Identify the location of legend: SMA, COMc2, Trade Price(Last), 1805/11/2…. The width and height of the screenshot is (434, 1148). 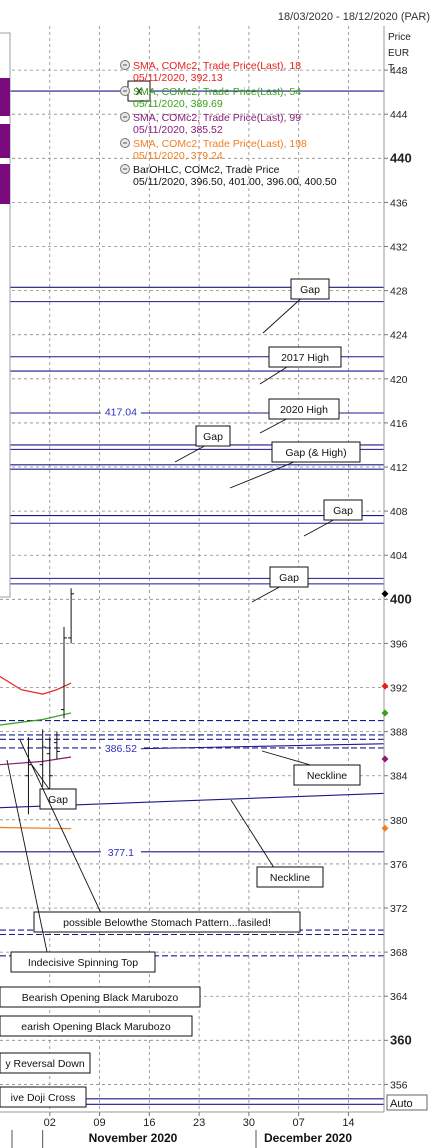
(228, 124).